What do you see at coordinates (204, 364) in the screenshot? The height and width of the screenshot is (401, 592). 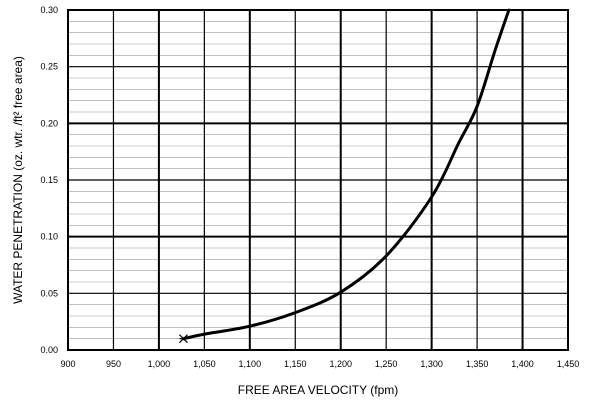 I see `x-tick-label: 1,050` at bounding box center [204, 364].